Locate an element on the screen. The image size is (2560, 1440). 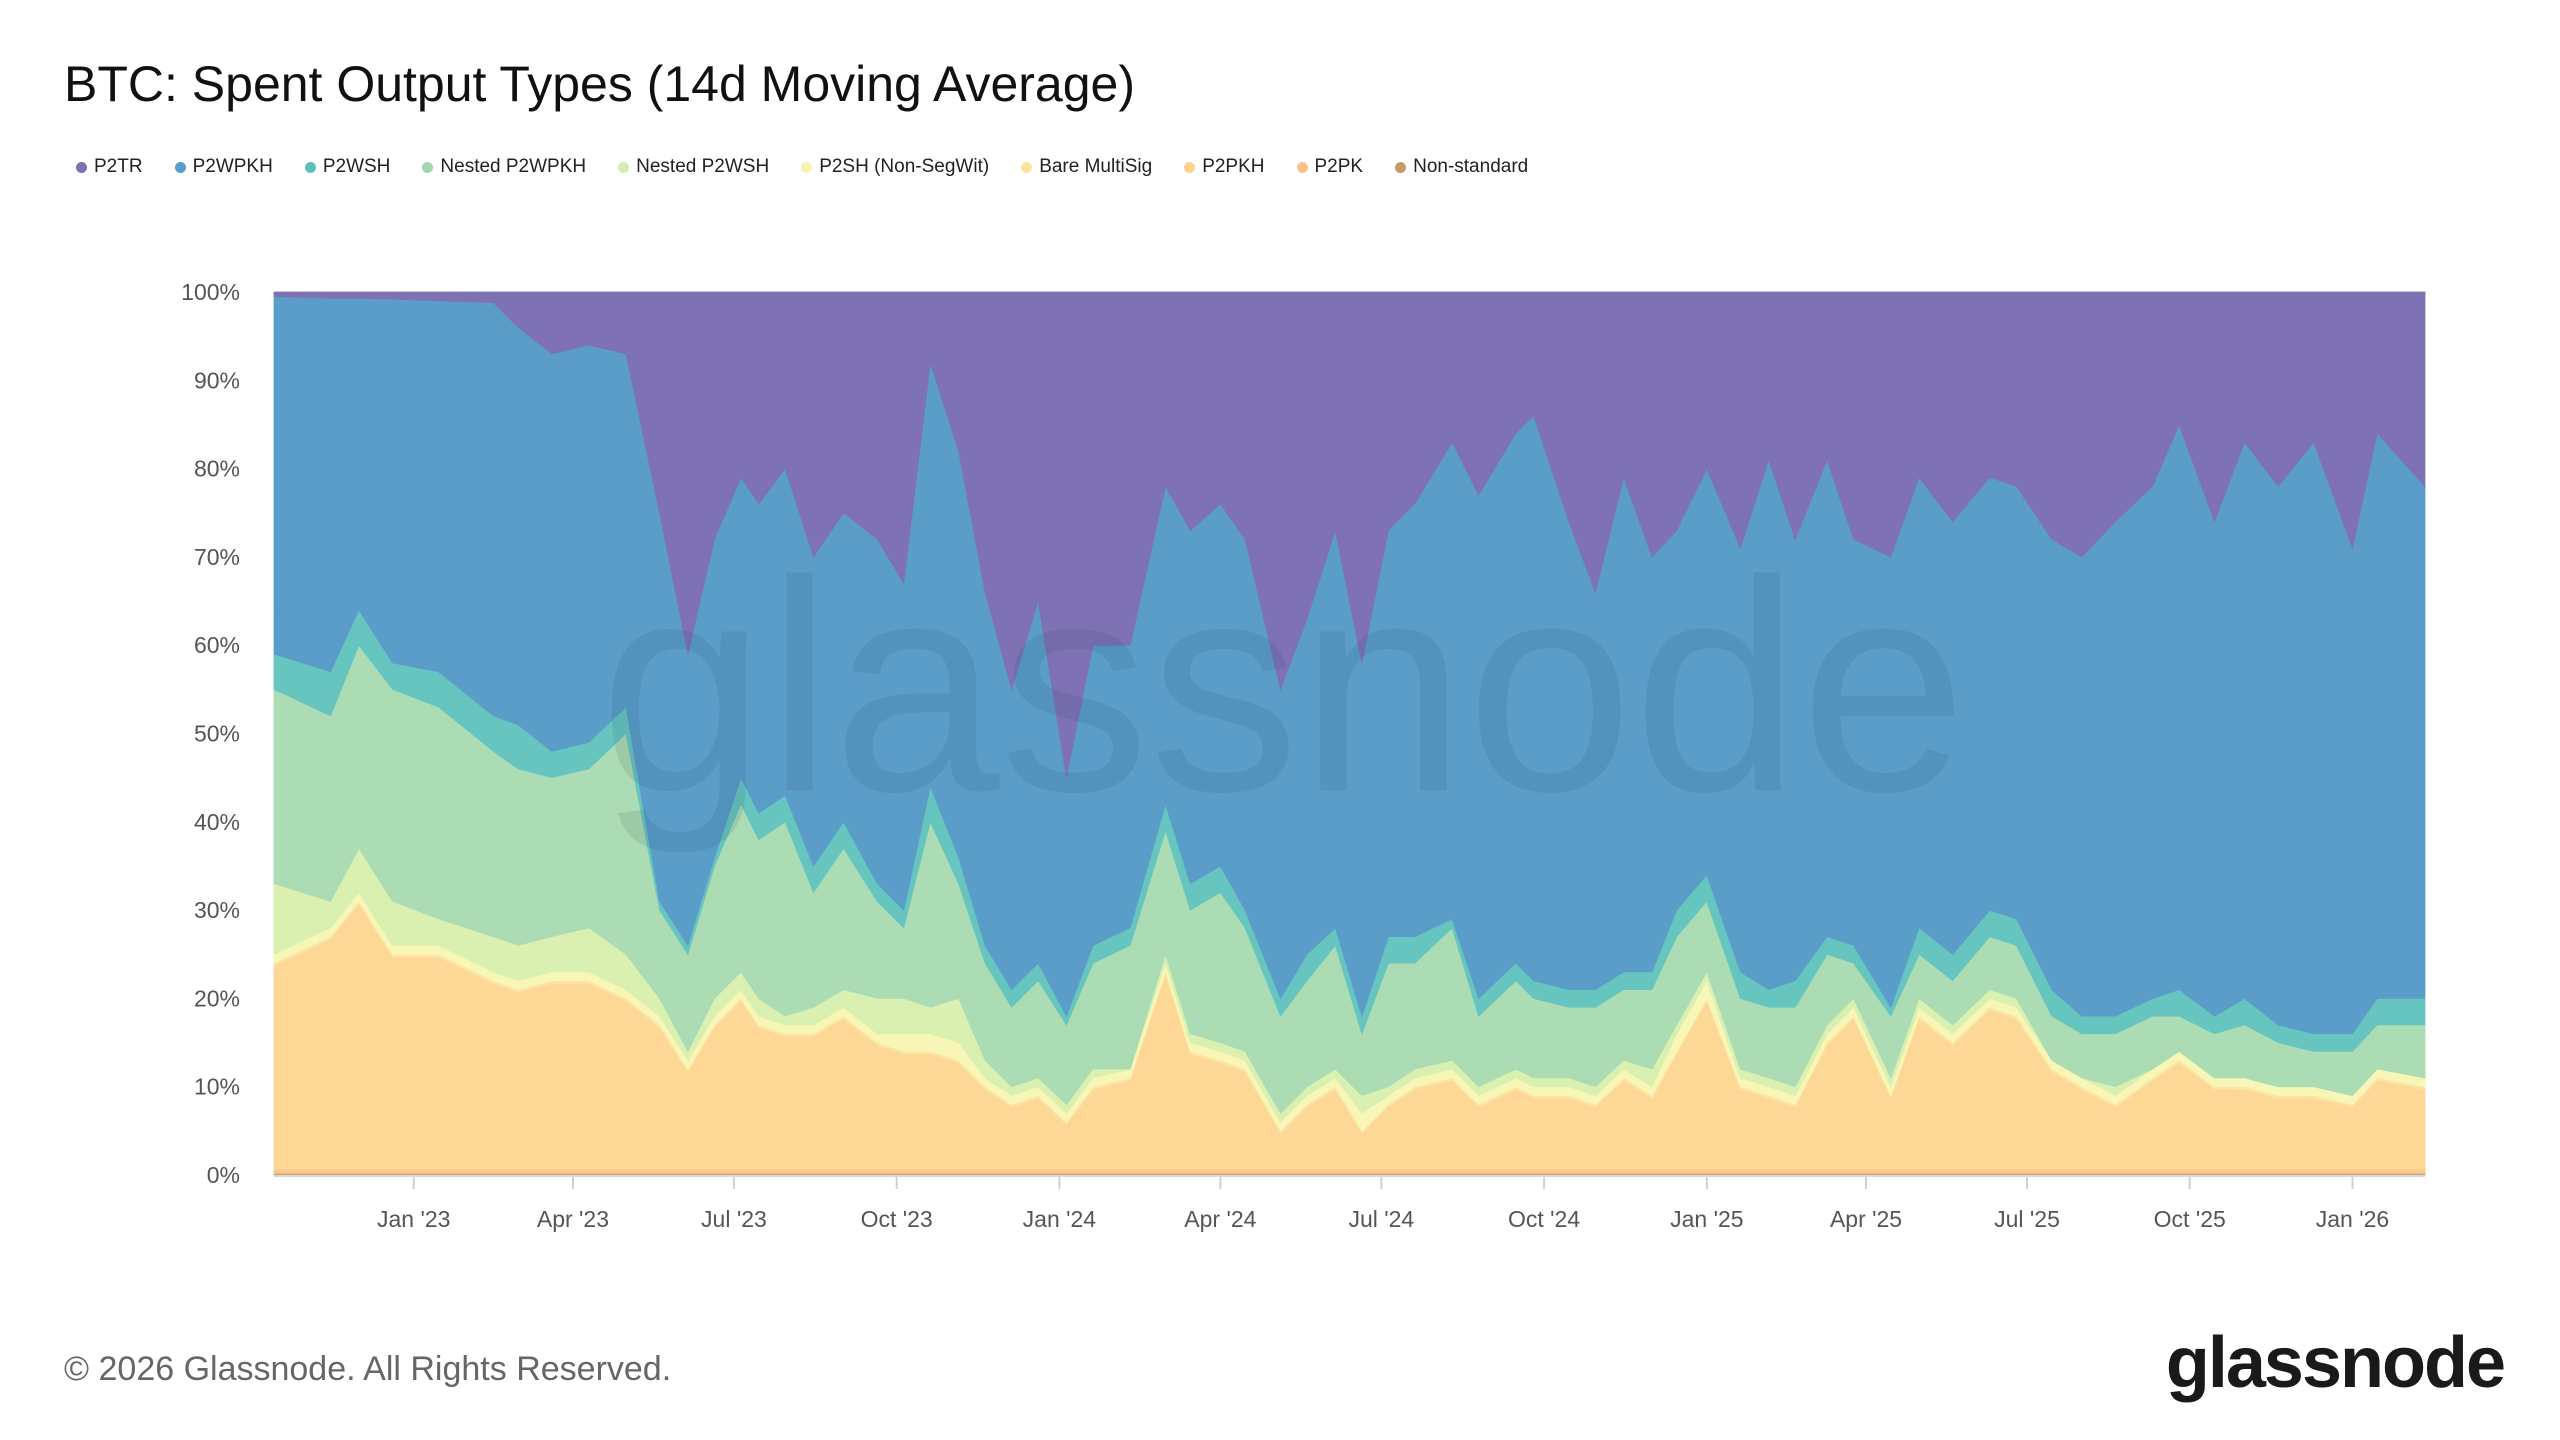
y-tick-label: 10% is located at coordinates (217, 1087).